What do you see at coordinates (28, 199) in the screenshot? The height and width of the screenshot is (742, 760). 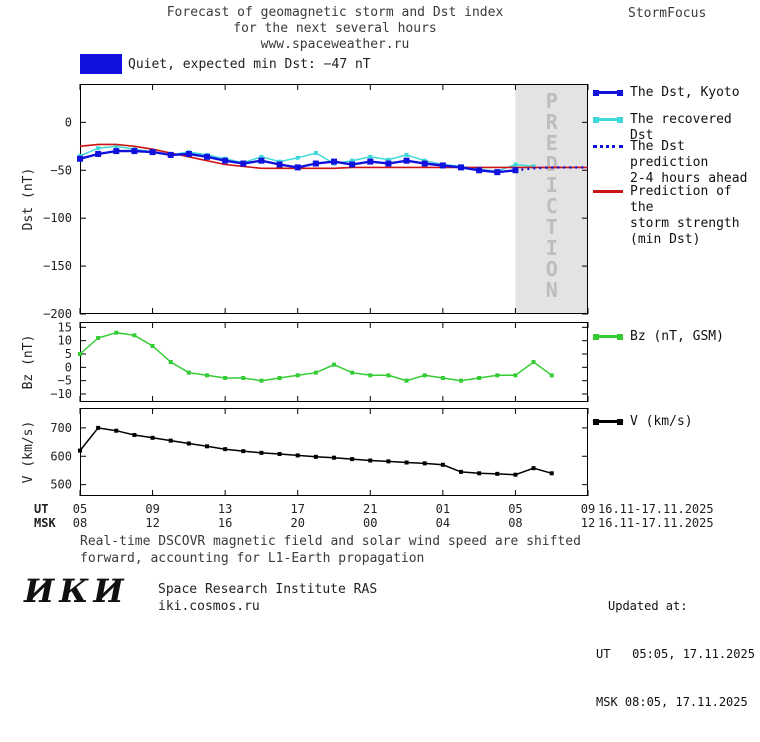 I see `svg-text: Dst (nT)` at bounding box center [28, 199].